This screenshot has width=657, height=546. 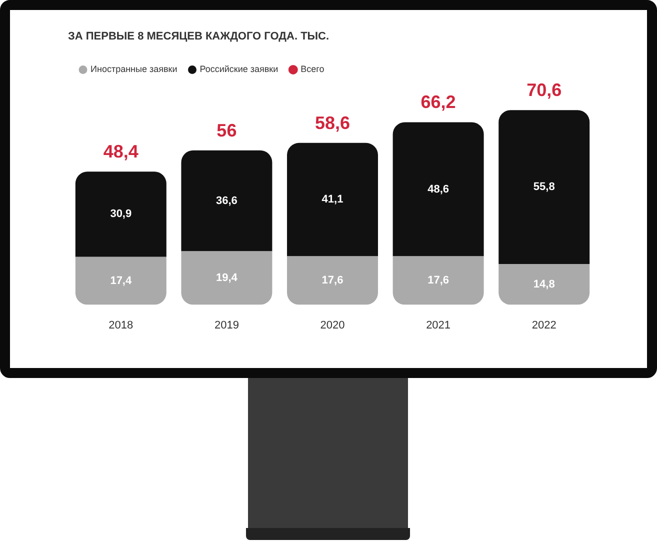 I want to click on data-label: 55,8, so click(x=544, y=187).